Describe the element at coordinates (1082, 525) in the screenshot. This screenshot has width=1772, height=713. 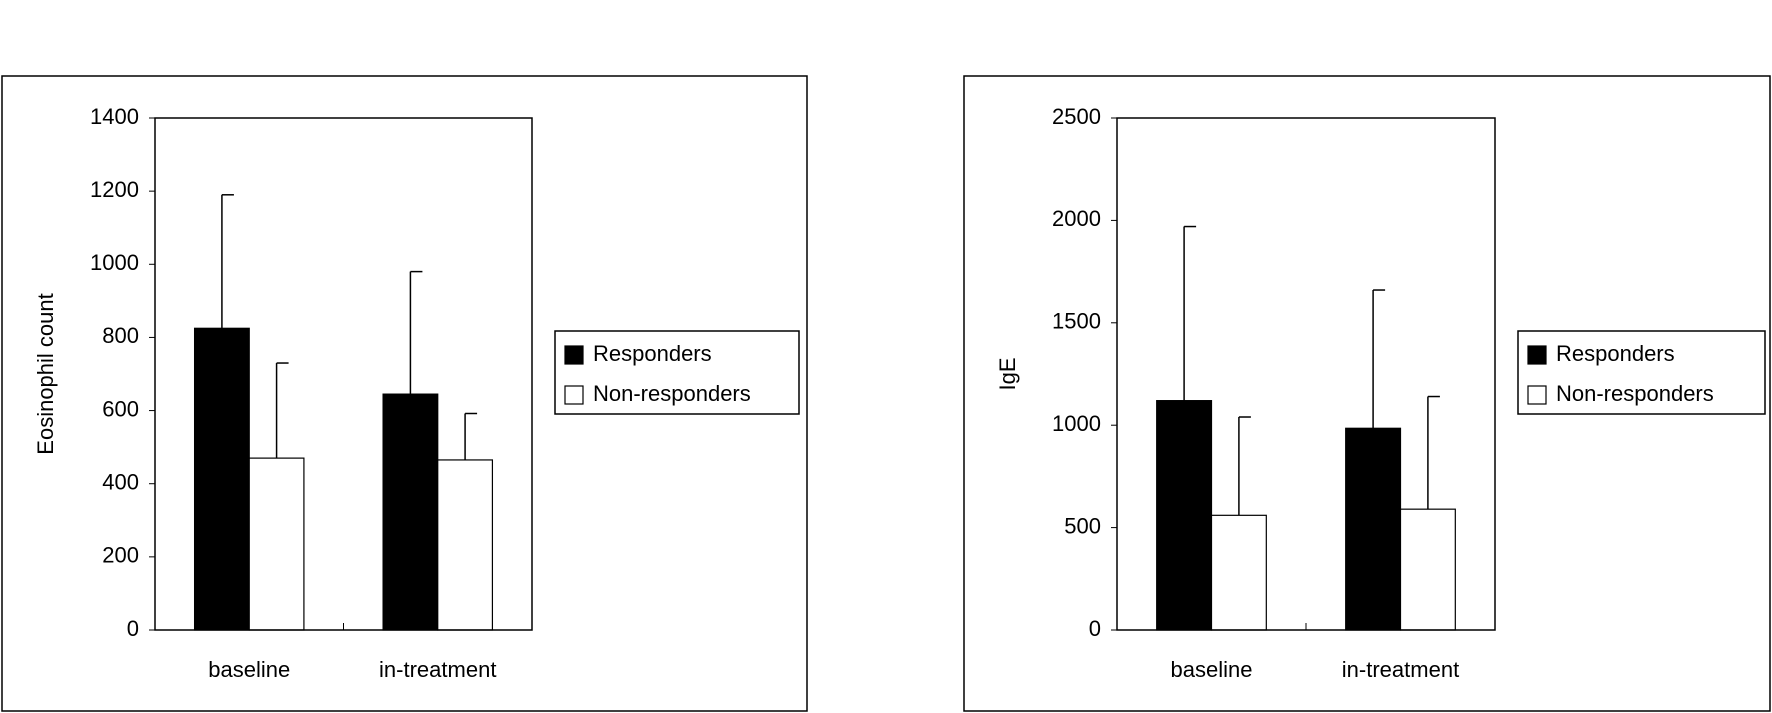
I see `y-tick-label: 500` at that location.